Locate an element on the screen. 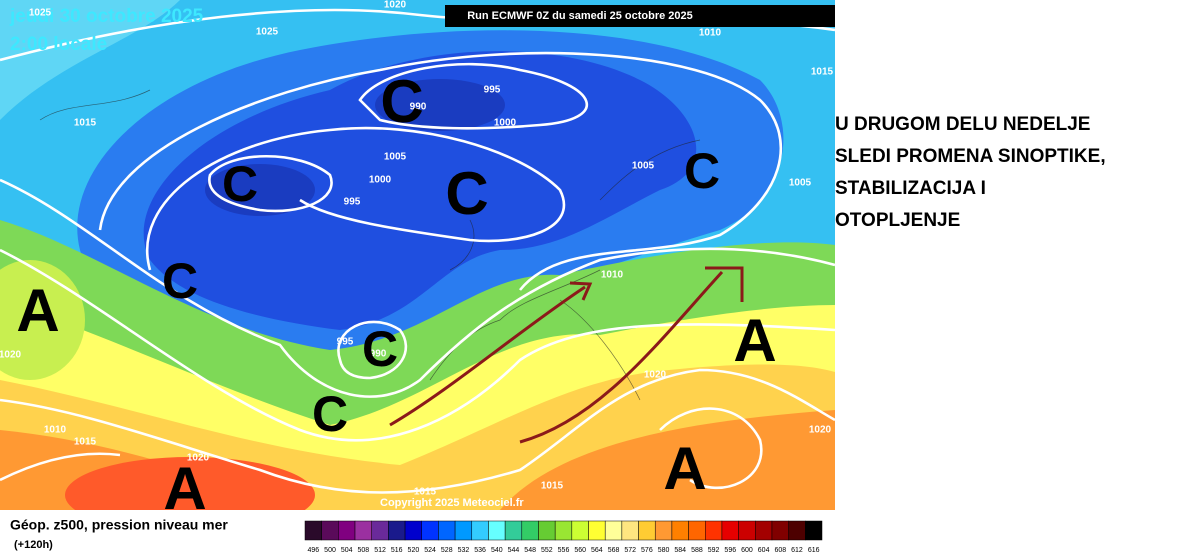  scale-label: 512 is located at coordinates (380, 550).